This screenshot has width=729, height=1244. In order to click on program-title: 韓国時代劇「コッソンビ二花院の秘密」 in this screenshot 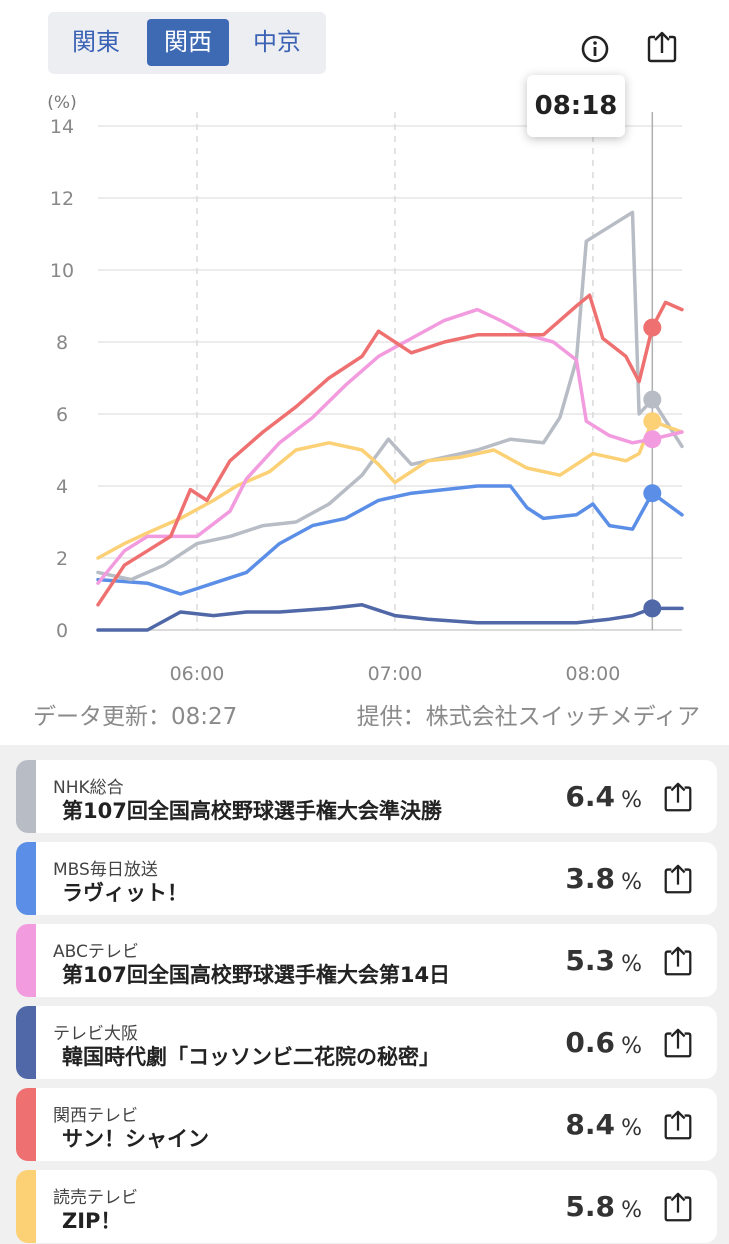, I will do `click(251, 1057)`.